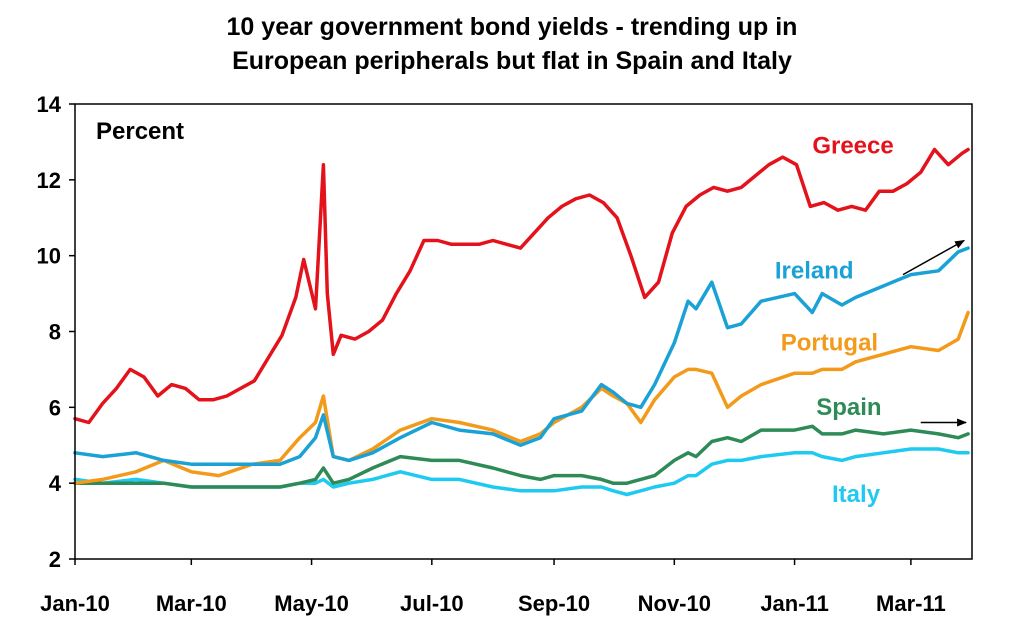 This screenshot has width=1024, height=628. I want to click on arrows, so click(935, 333).